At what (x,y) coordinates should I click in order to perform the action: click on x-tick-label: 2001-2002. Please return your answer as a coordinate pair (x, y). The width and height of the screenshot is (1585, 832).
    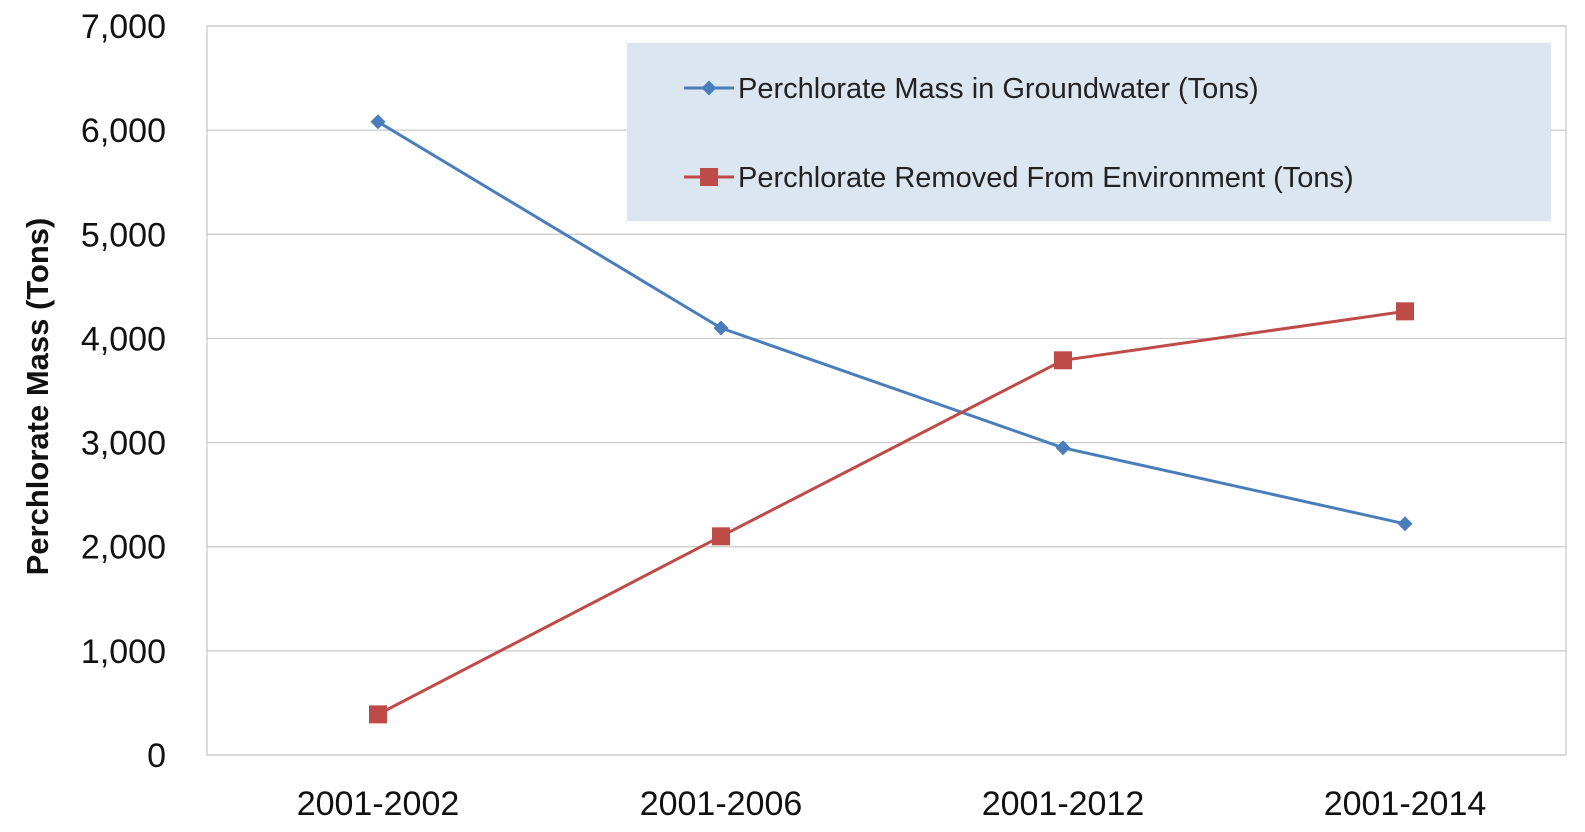
    Looking at the image, I should click on (378, 804).